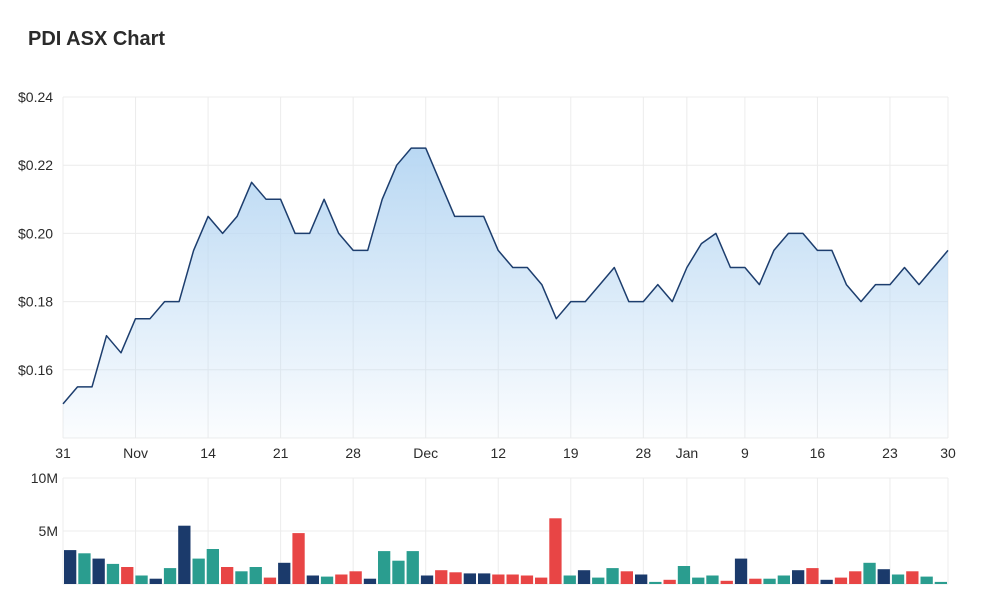  I want to click on price-y-axis: $0.16 $0.18 $0.20 $0.22 $0.24, so click(35, 233).